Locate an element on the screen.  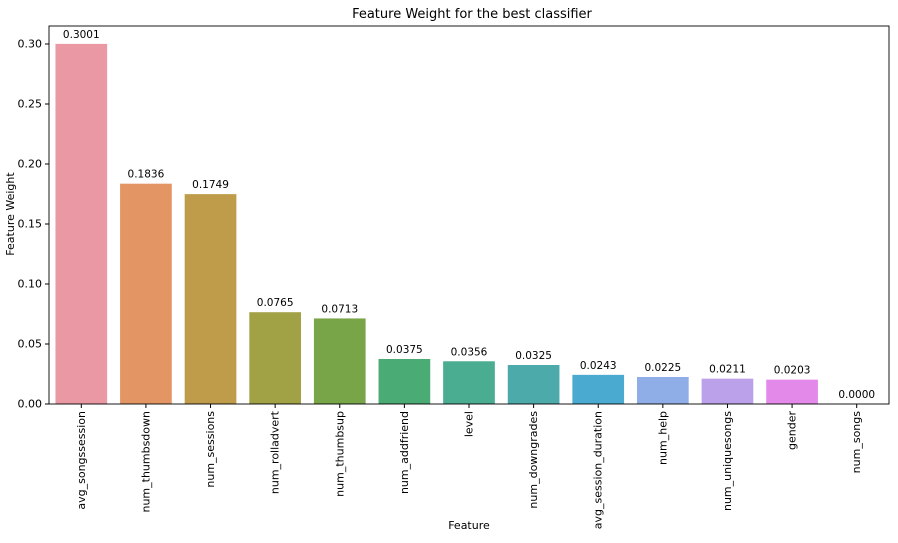
bar-num-thumbsup is located at coordinates (339, 361).